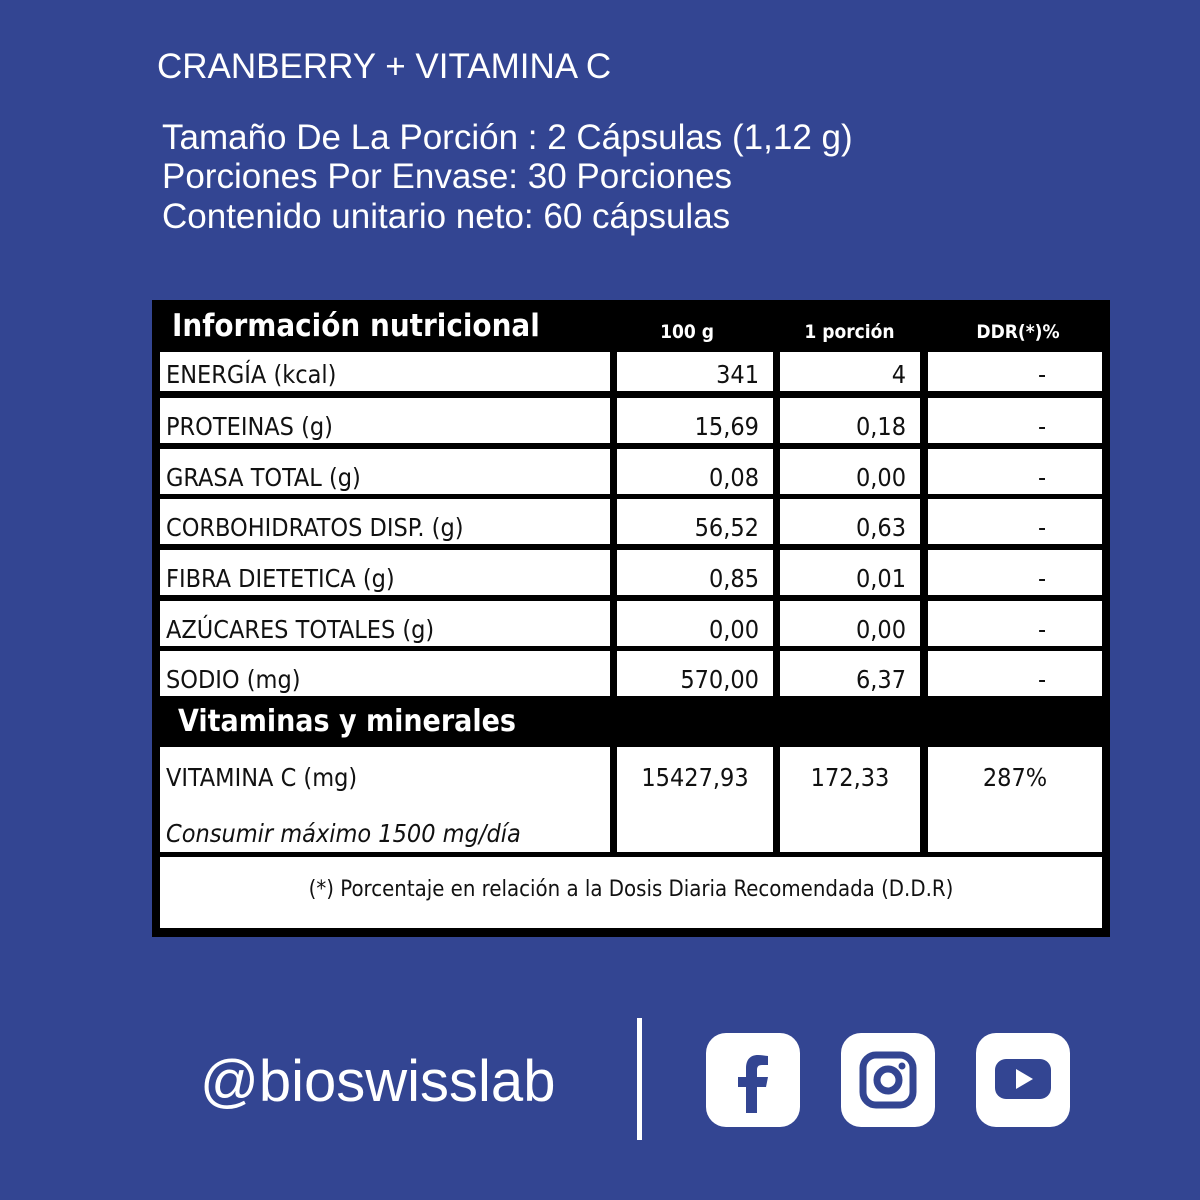 This screenshot has width=1200, height=1200. What do you see at coordinates (385, 471) in the screenshot?
I see `row-label: GRASA TOTAL (g)` at bounding box center [385, 471].